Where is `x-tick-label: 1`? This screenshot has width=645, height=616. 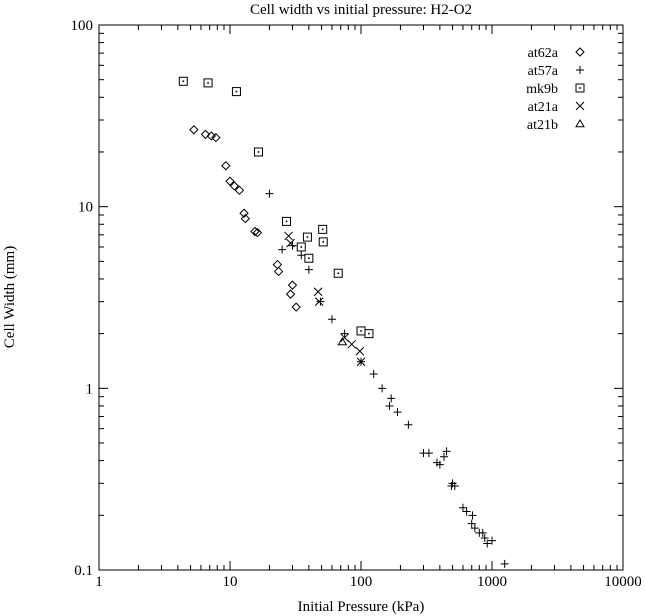
x-tick-label: 1 is located at coordinates (99, 582).